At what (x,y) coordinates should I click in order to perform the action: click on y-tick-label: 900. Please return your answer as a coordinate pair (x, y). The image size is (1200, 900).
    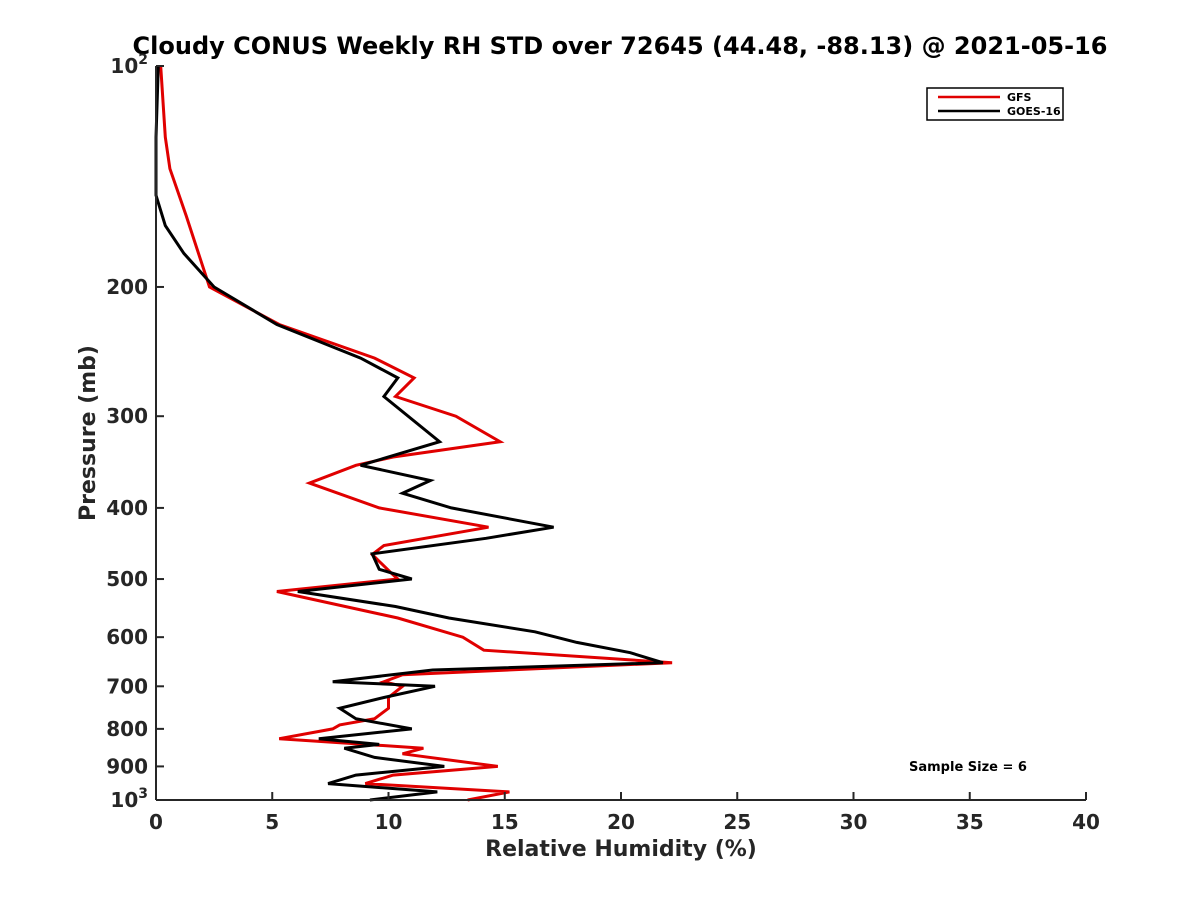
    Looking at the image, I should click on (127, 766).